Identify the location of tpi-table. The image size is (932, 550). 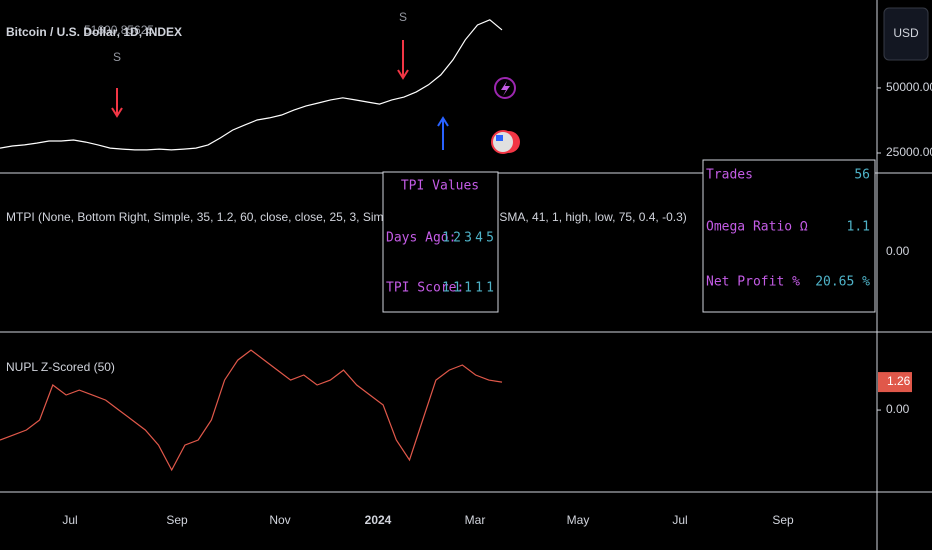
(440, 242).